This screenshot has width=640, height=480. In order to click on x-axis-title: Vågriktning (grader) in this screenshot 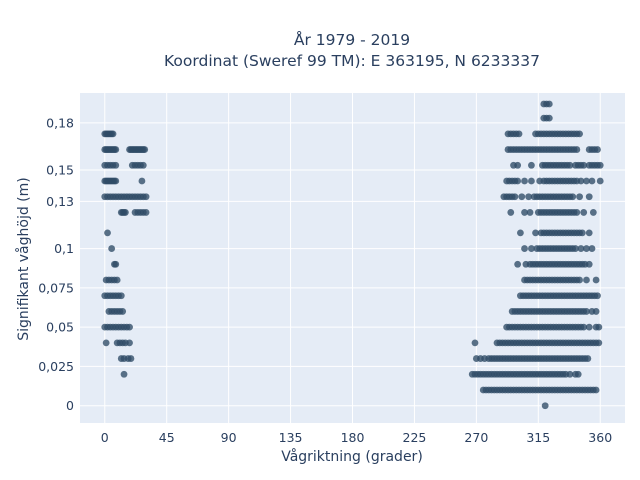, I will do `click(352, 456)`.